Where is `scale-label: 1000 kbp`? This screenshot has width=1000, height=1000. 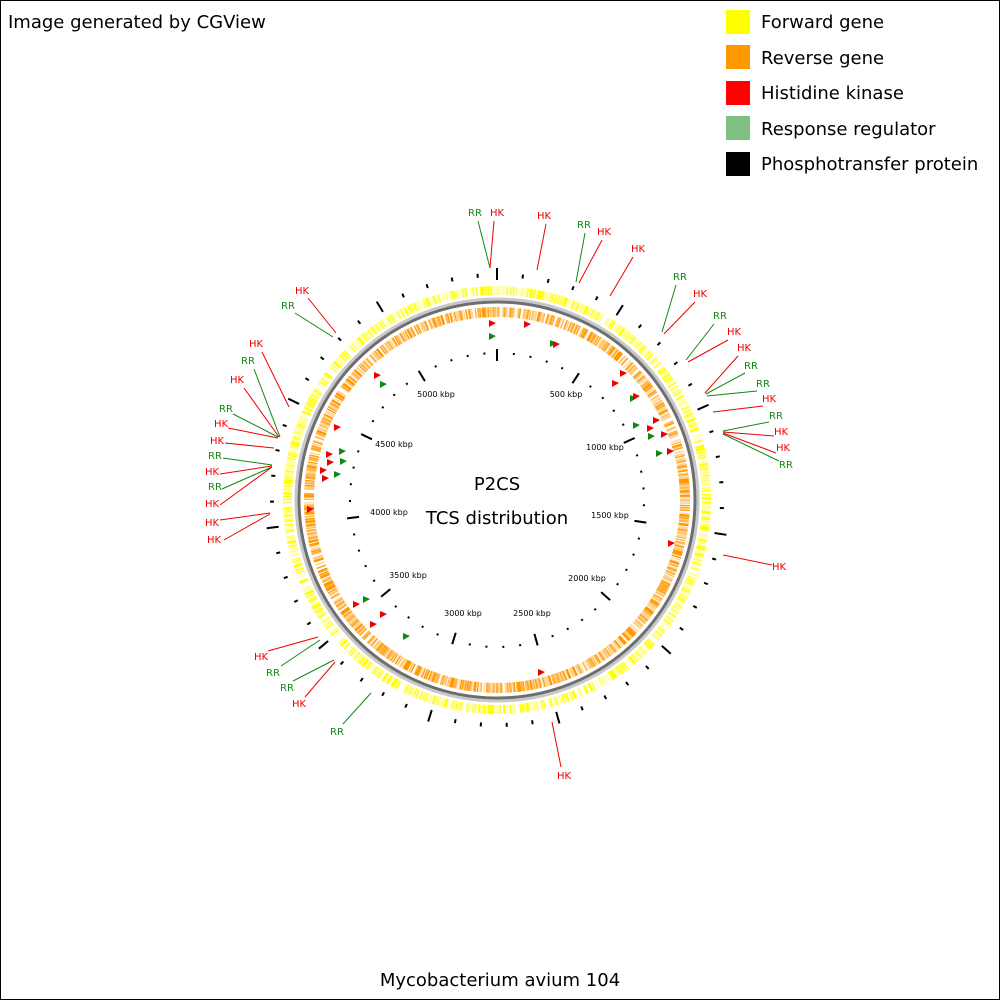
scale-label: 1000 kbp is located at coordinates (605, 447).